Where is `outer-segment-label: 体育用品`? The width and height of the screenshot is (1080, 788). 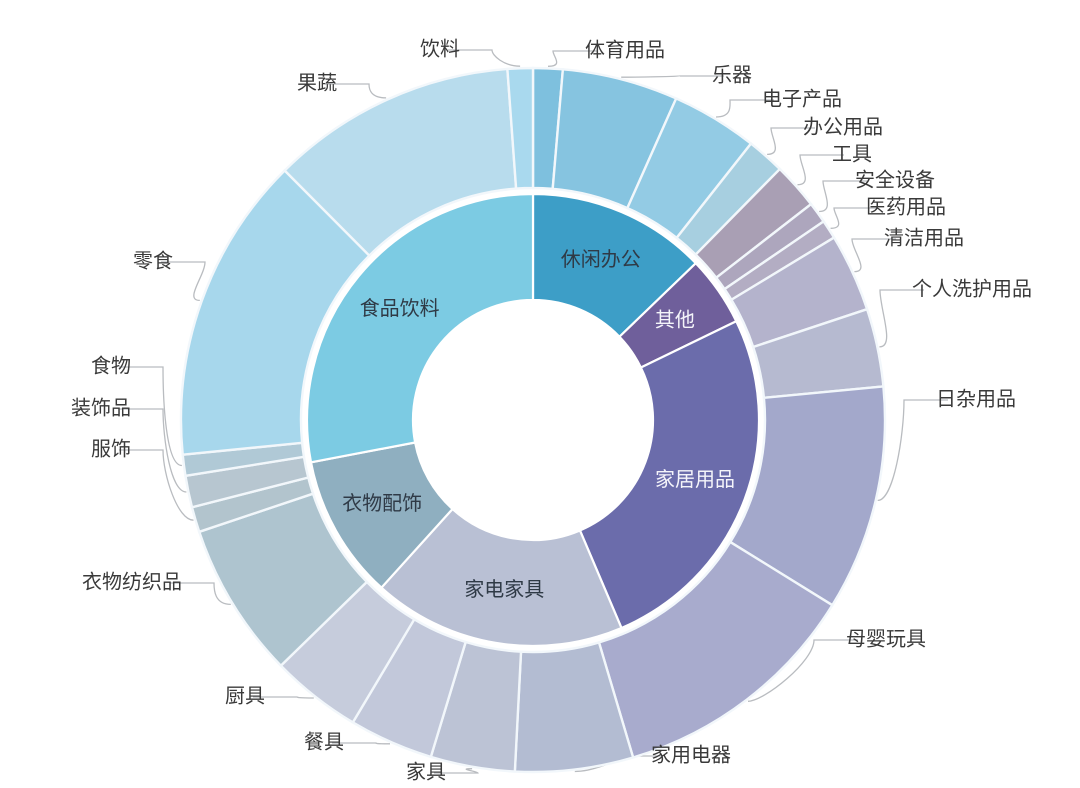
outer-segment-label: 体育用品 is located at coordinates (625, 49).